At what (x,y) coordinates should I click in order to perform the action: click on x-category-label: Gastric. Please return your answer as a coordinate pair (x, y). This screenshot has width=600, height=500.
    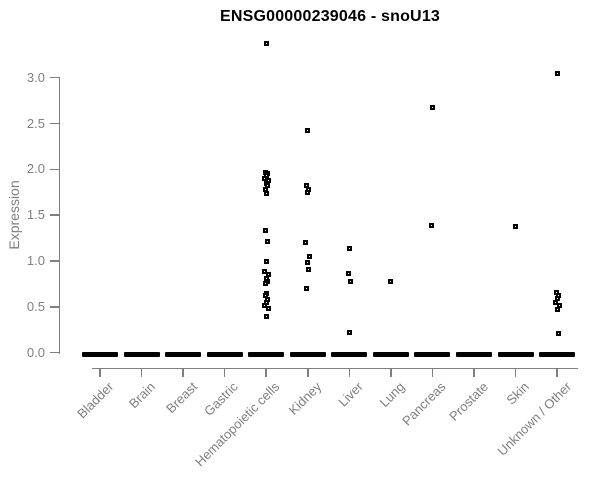
    Looking at the image, I should click on (221, 399).